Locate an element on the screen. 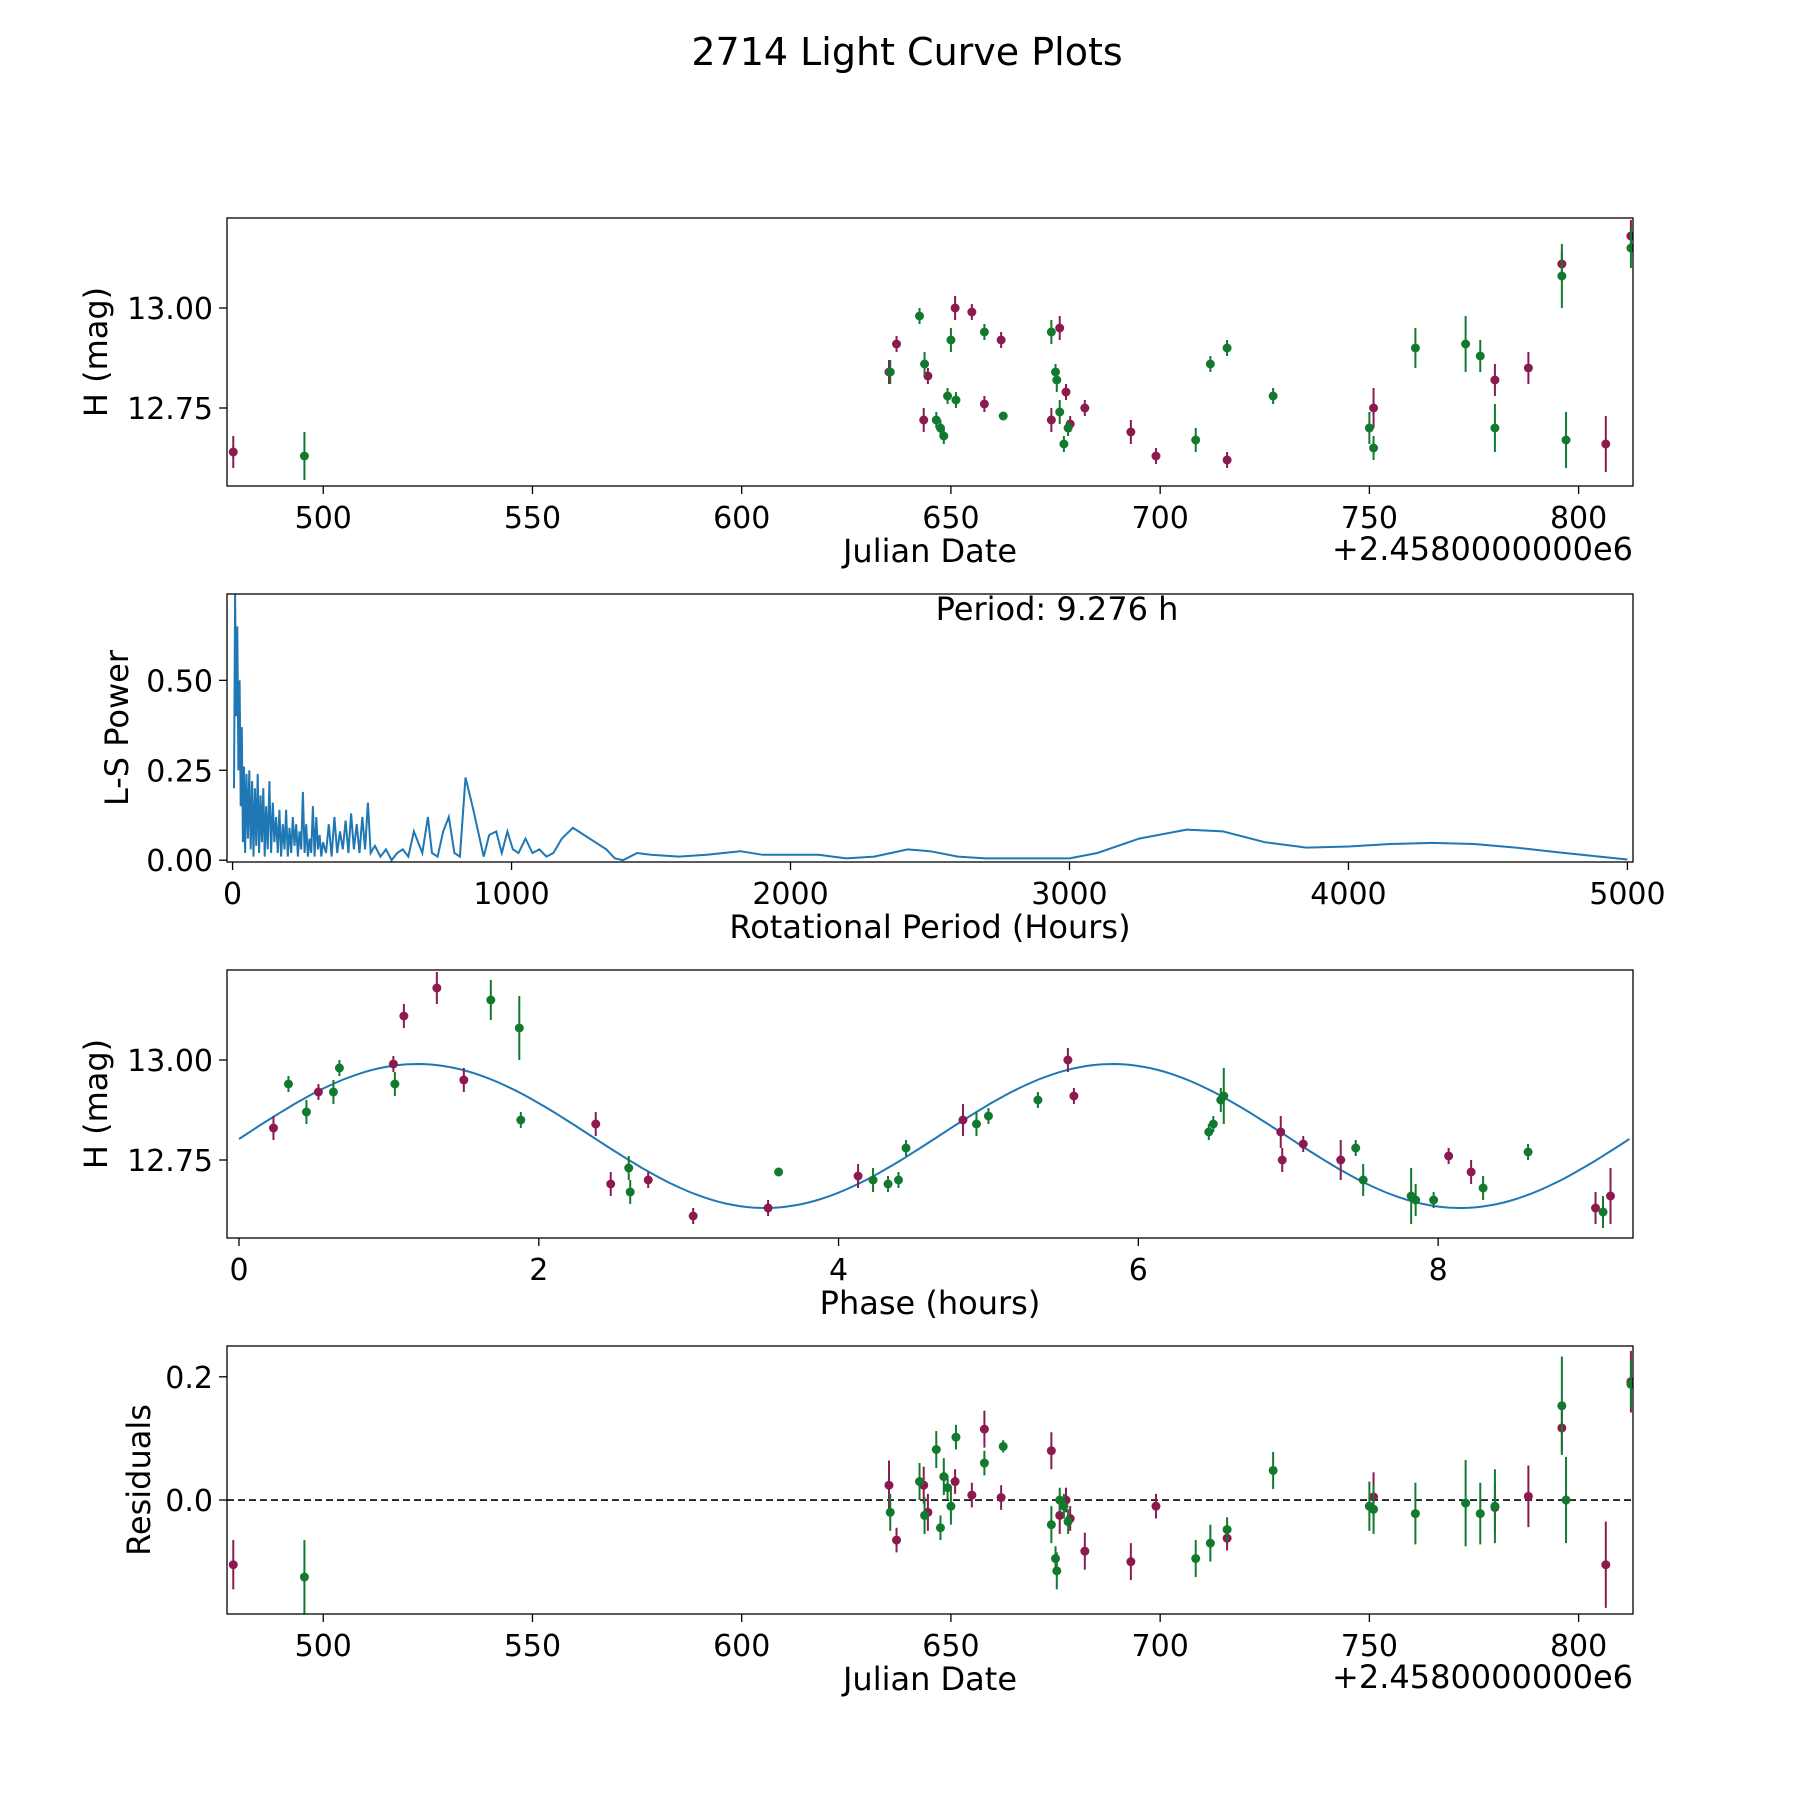 This screenshot has width=1800, height=1800. phased-frame is located at coordinates (930, 1104).